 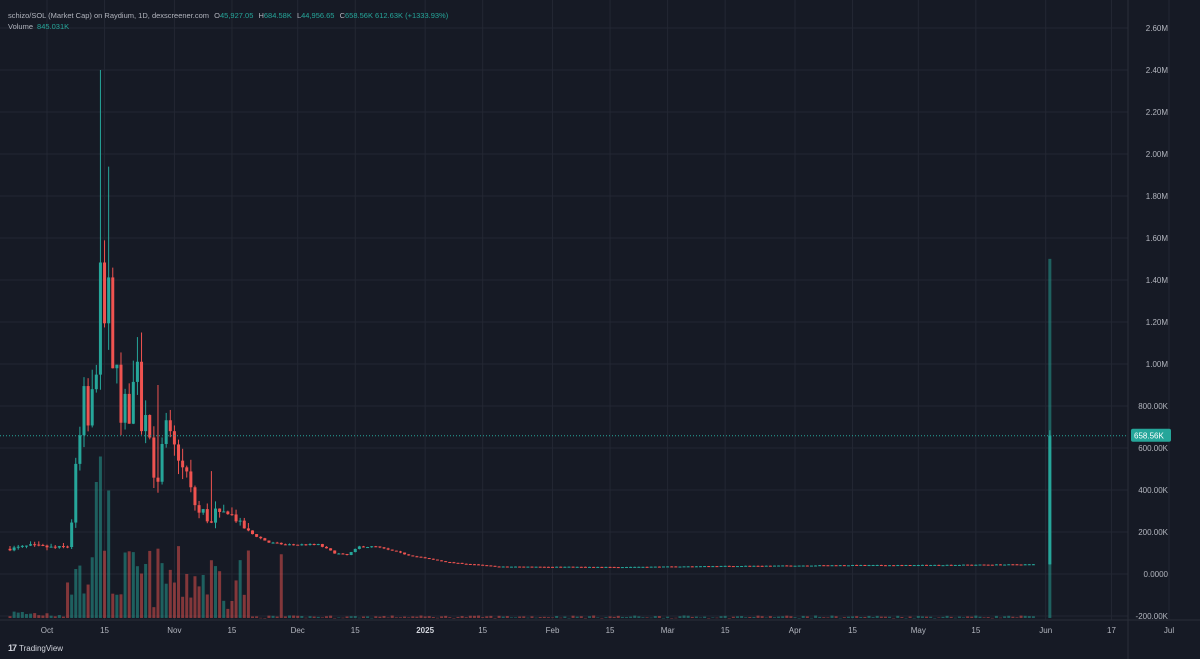 What do you see at coordinates (1157, 28) in the screenshot?
I see `y-tick-label: 2.60M` at bounding box center [1157, 28].